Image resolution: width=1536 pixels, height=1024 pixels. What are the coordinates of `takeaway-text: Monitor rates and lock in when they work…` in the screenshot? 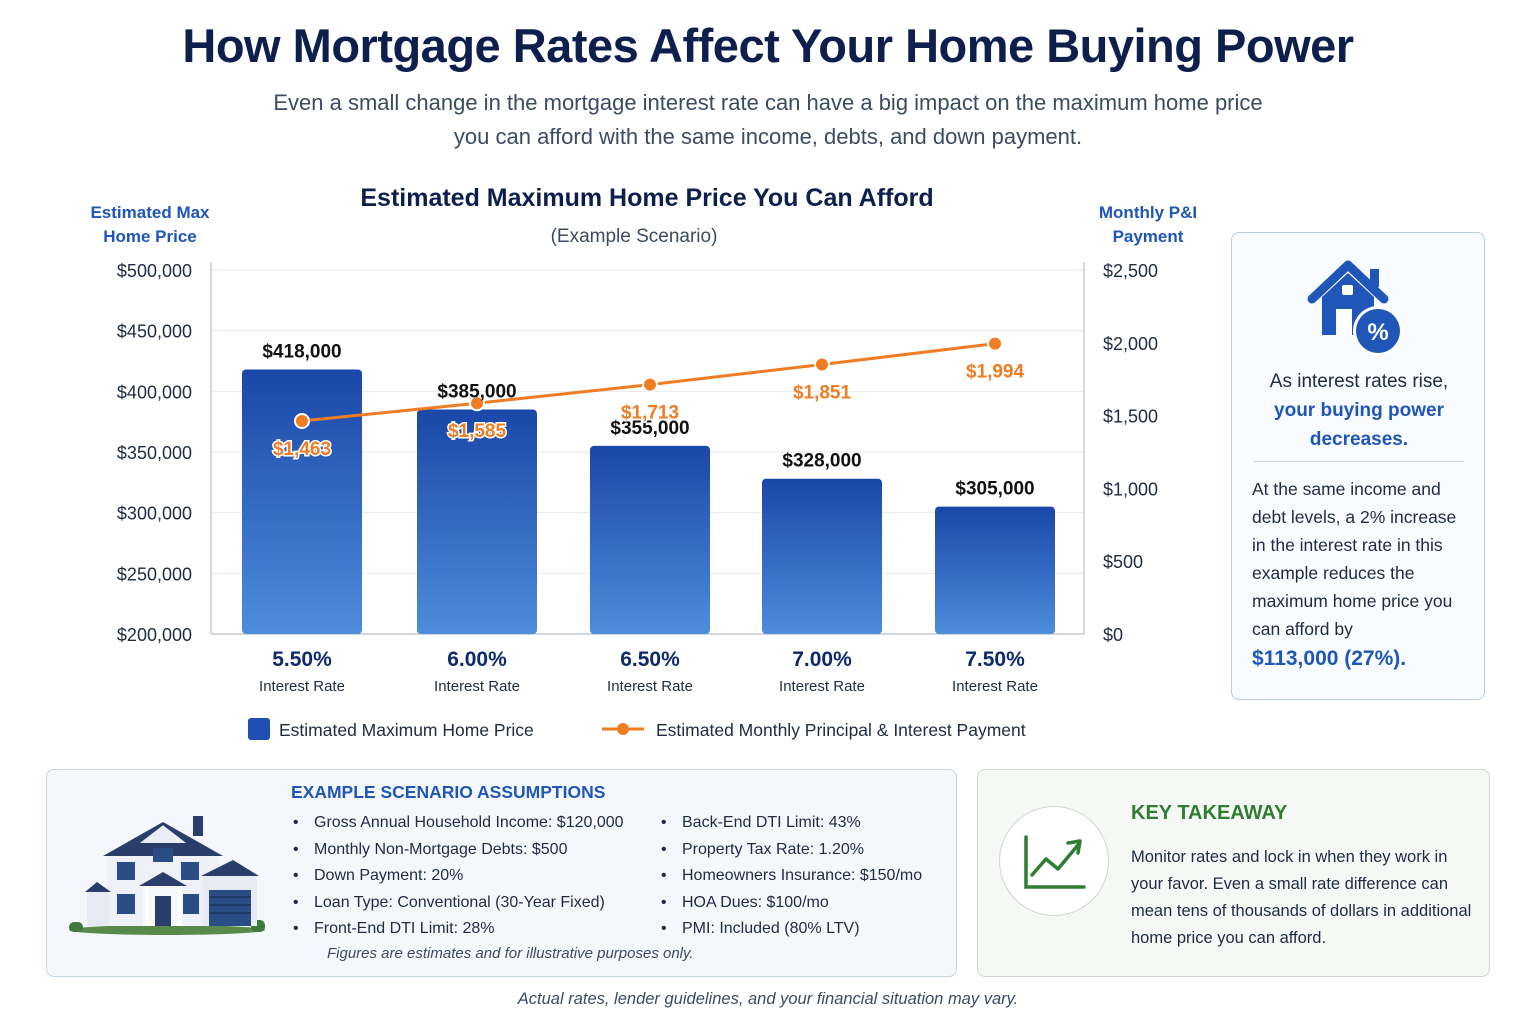 It's located at (1301, 897).